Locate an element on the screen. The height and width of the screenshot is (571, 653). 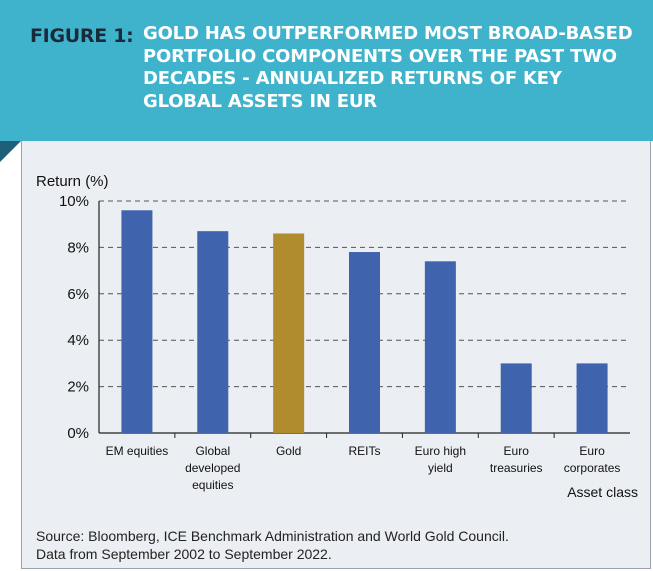
x-tick-label: equities is located at coordinates (212, 485).